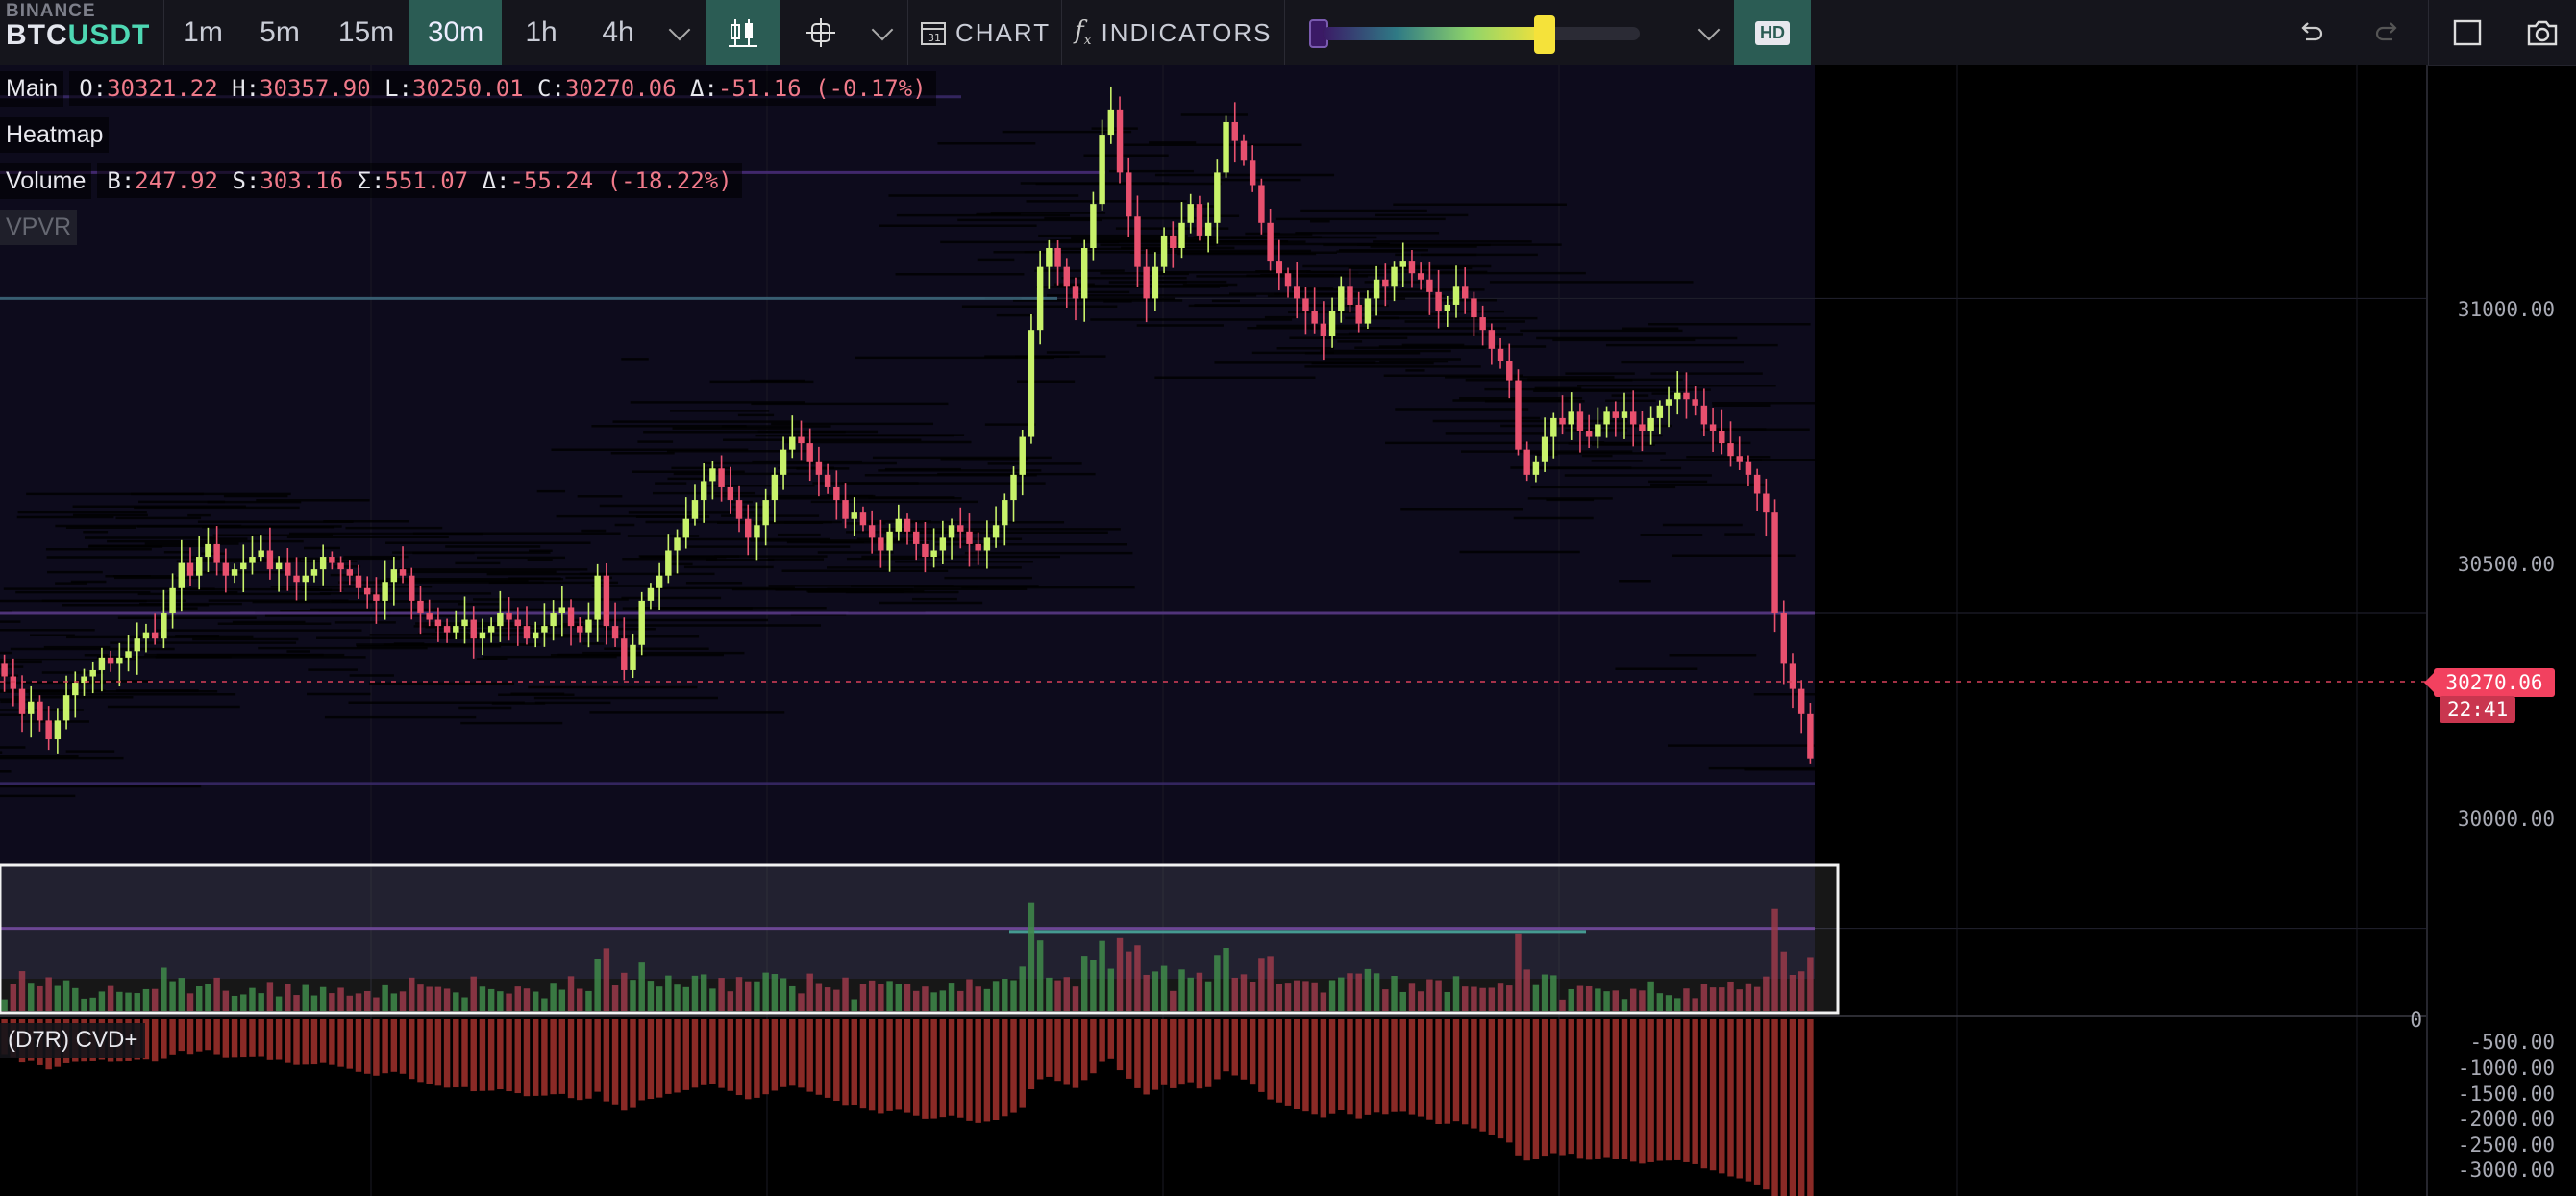  Describe the element at coordinates (1709, 32) in the screenshot. I see `slider-dropdown` at that location.